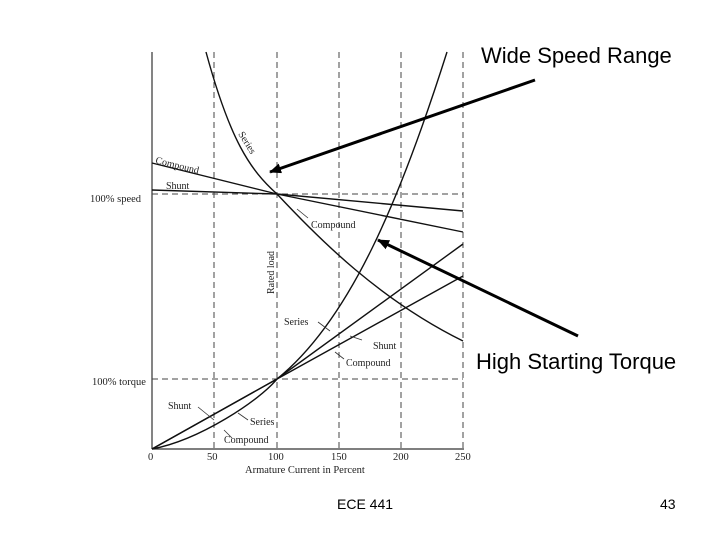  What do you see at coordinates (177, 165) in the screenshot?
I see `label-compound-speed: Compound` at bounding box center [177, 165].